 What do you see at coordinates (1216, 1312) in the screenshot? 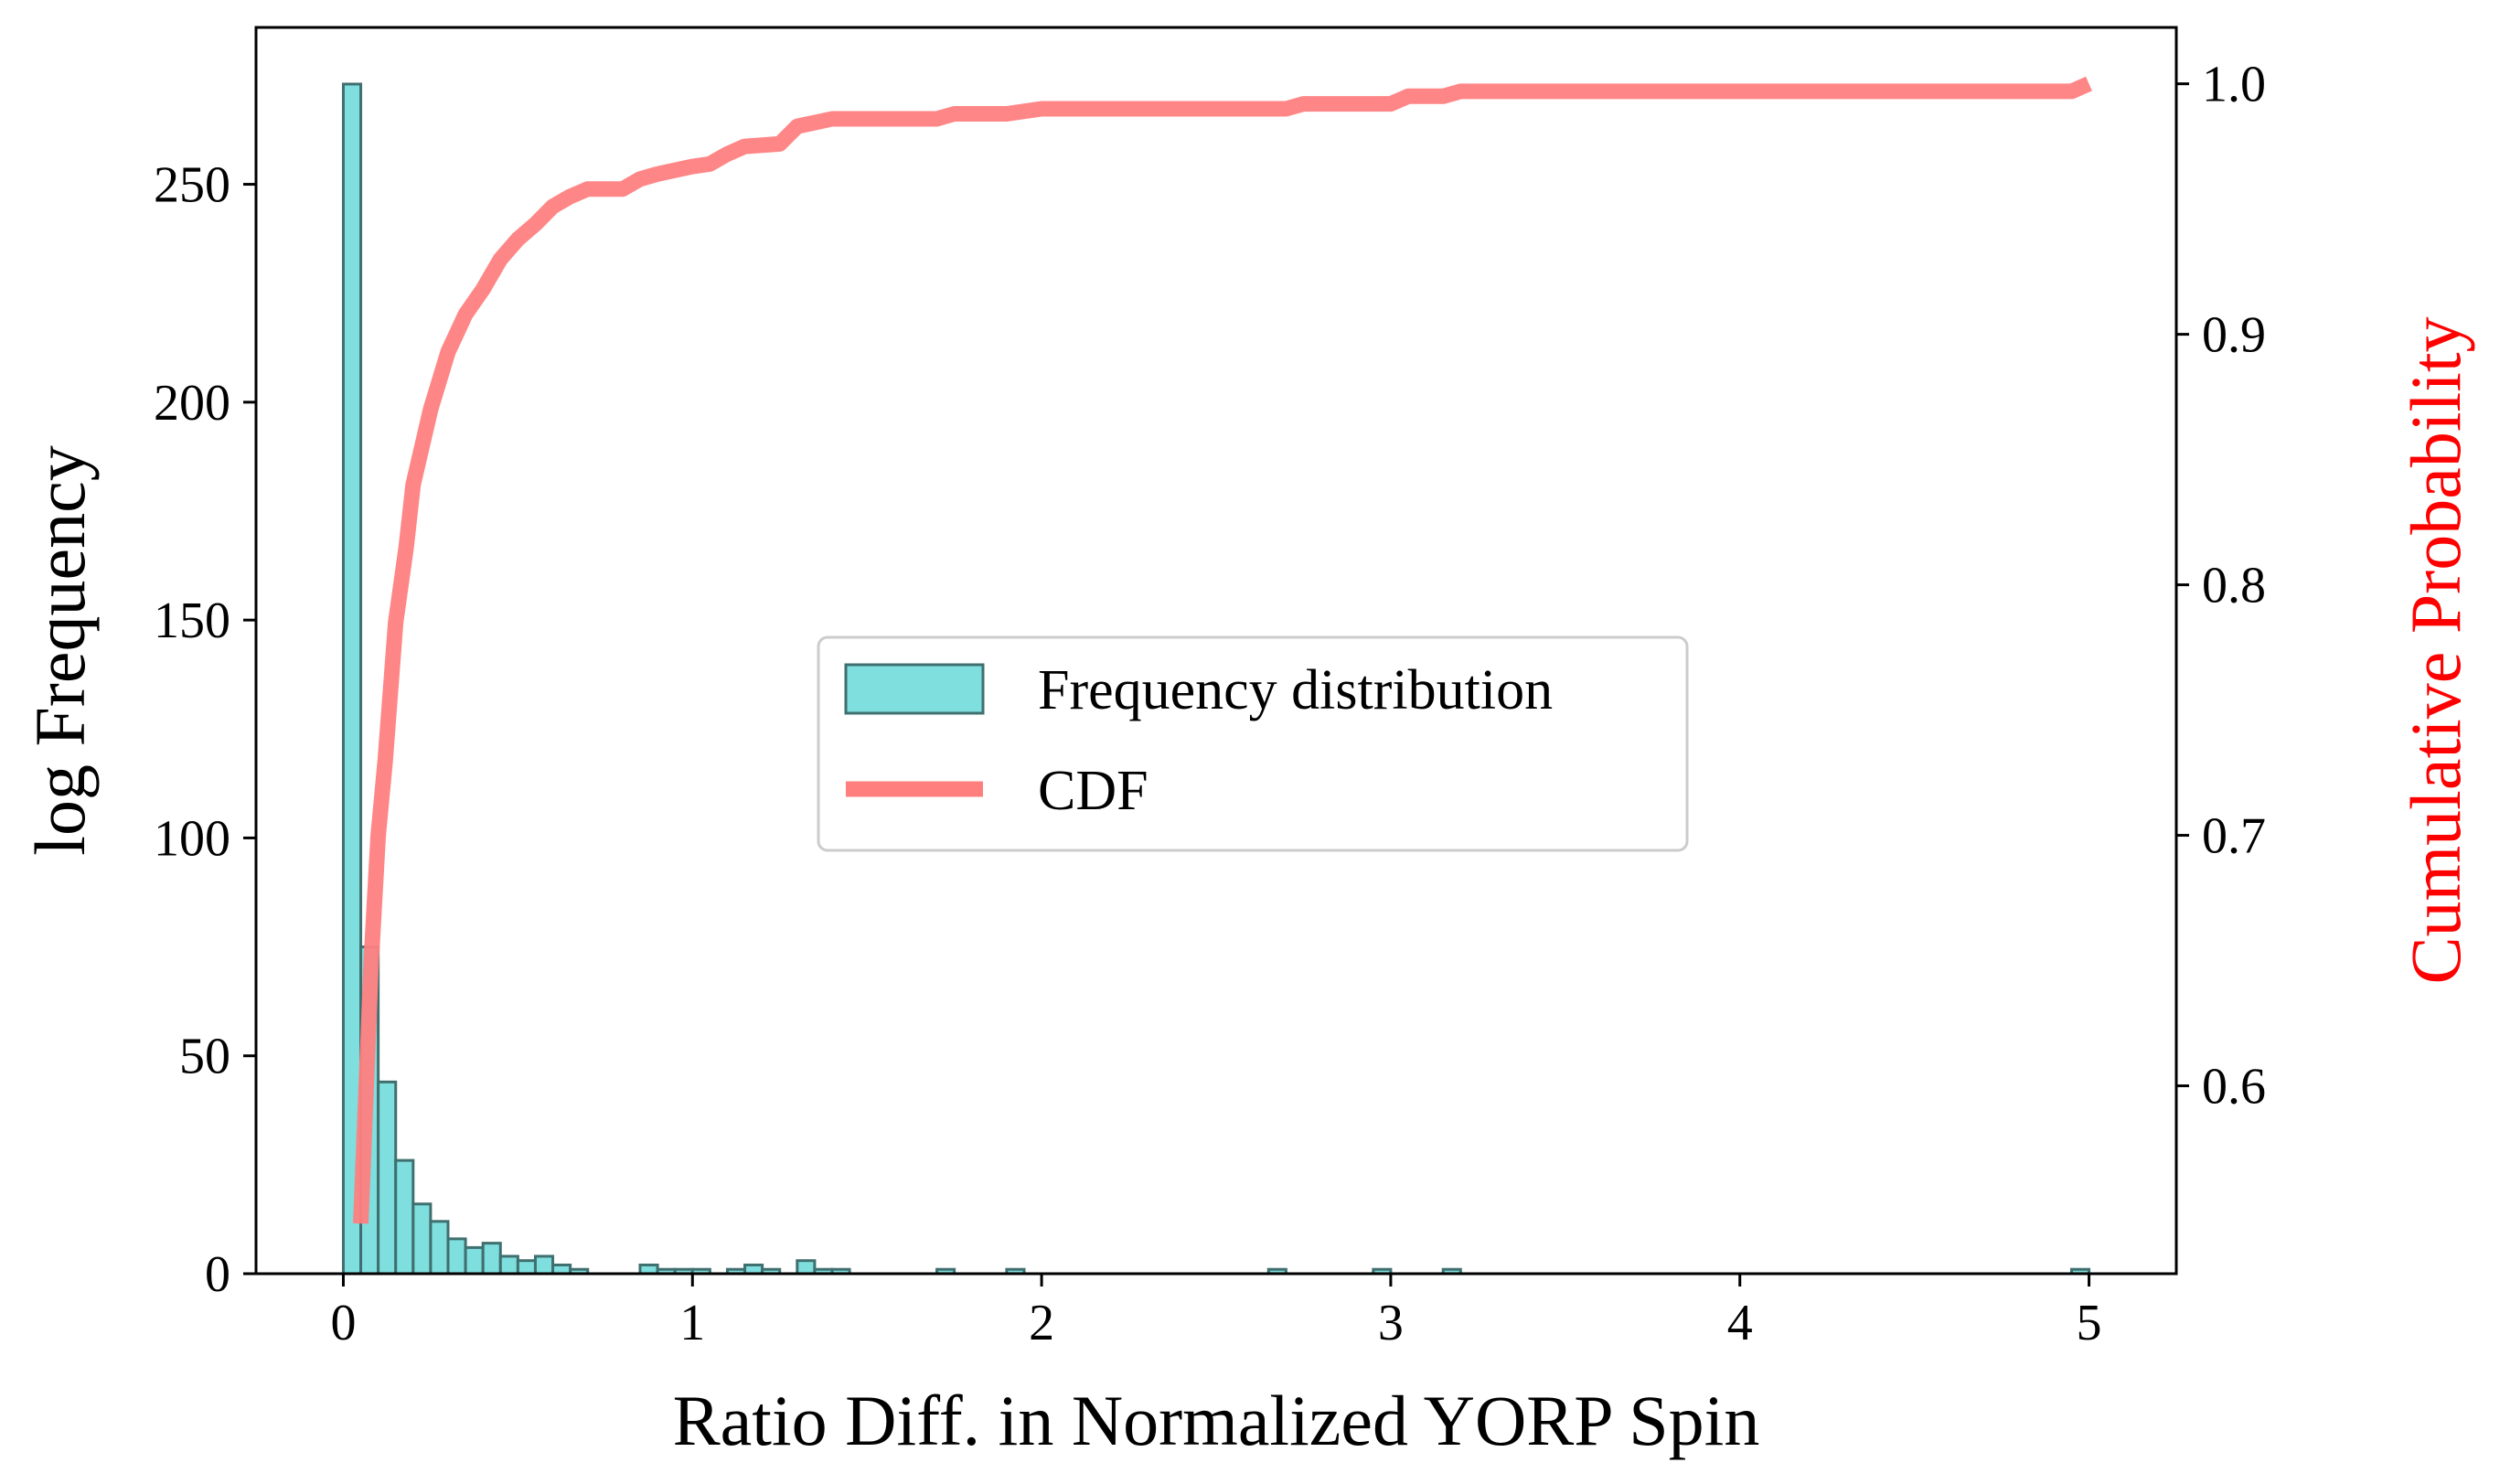
I see `x-axis: 0 1 2 3 4 5` at bounding box center [1216, 1312].